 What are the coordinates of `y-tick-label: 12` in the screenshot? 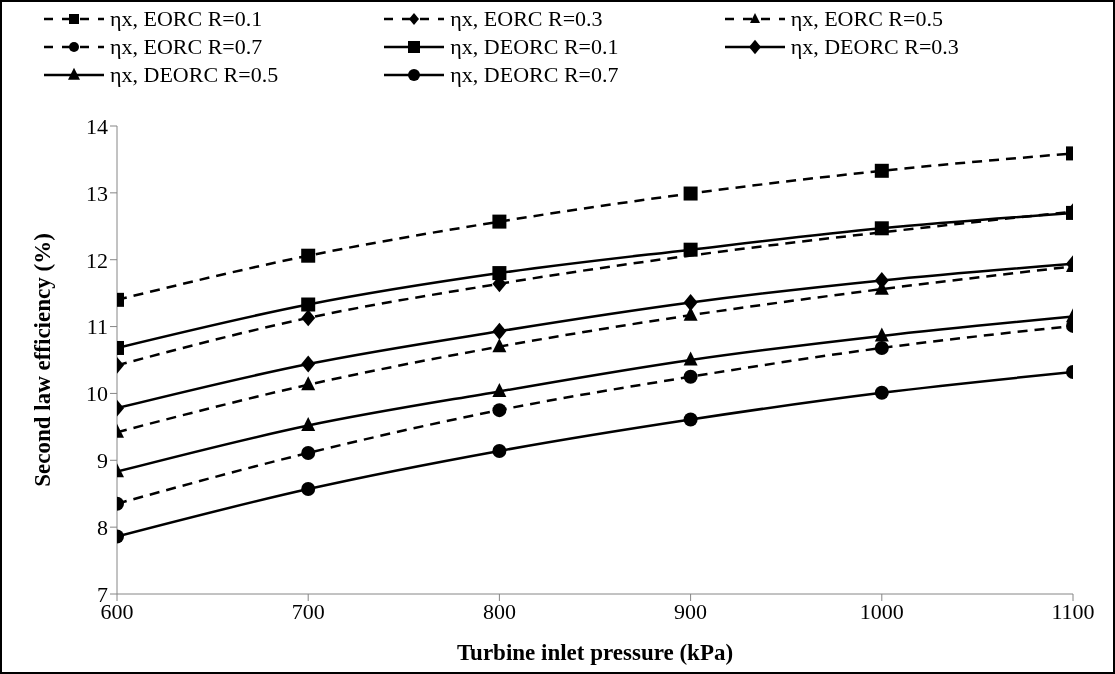 It's located at (97, 260).